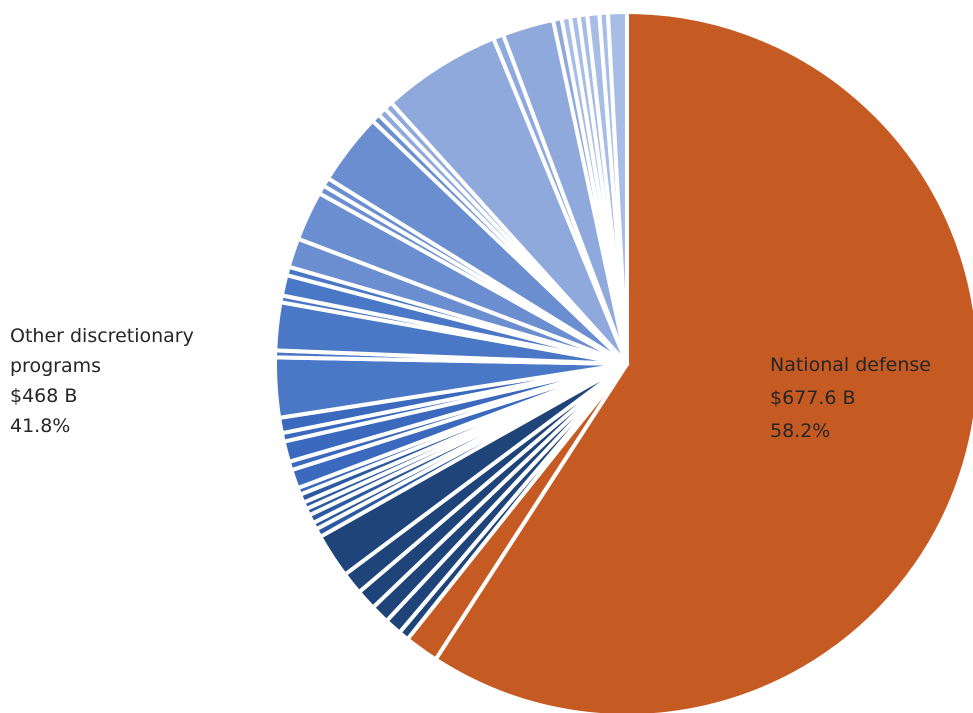  What do you see at coordinates (43, 396) in the screenshot?
I see `label-other-value: $468 B` at bounding box center [43, 396].